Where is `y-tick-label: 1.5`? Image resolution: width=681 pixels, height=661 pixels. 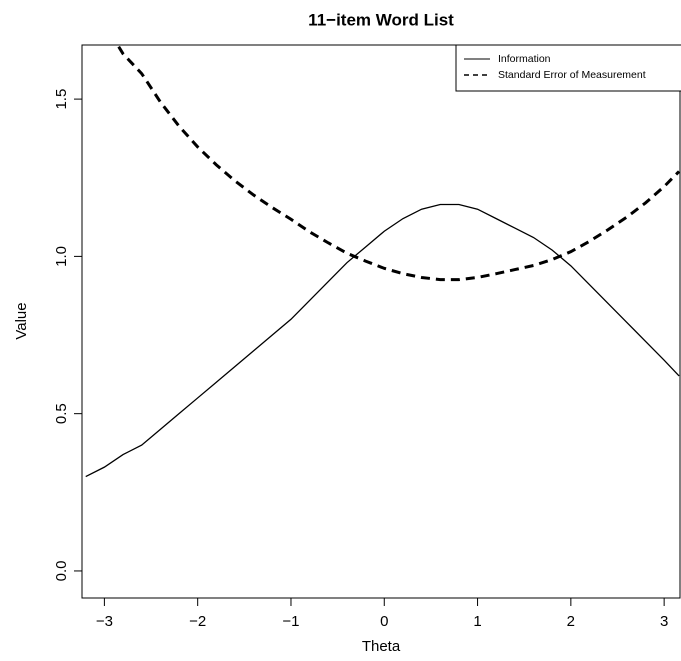 y-tick-label: 1.5 is located at coordinates (61, 99).